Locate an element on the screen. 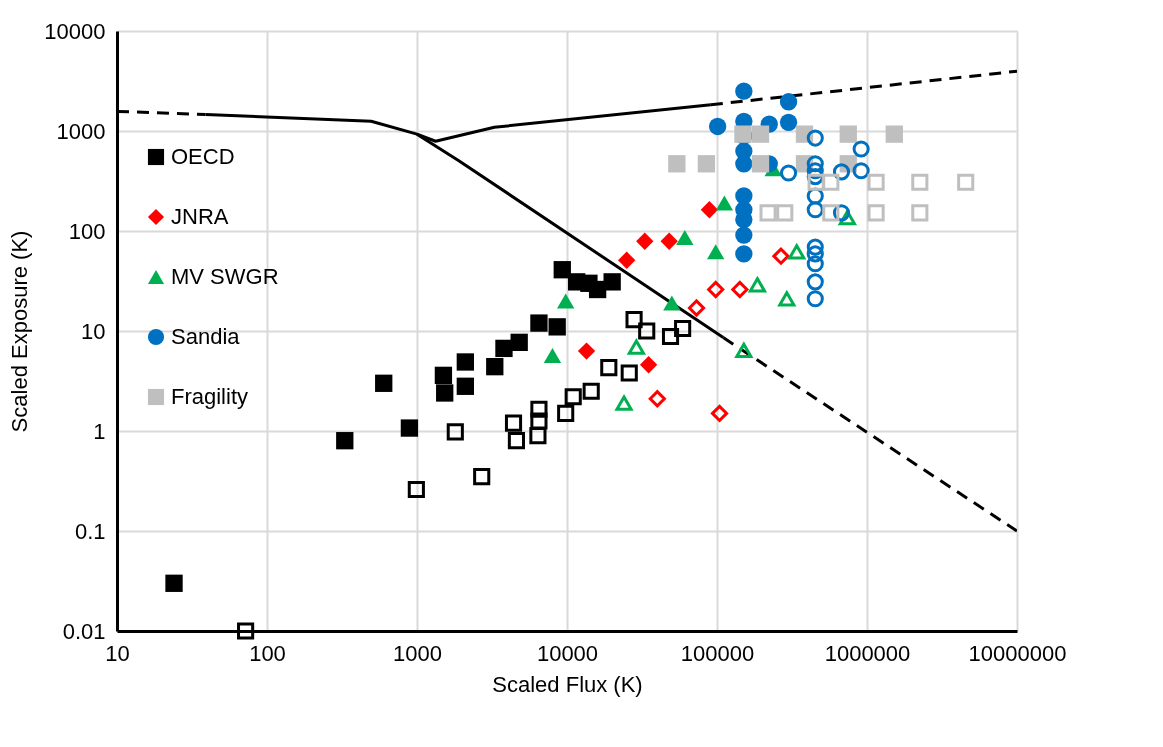 The width and height of the screenshot is (1163, 747). x-tick-label: 1000 is located at coordinates (417, 653).